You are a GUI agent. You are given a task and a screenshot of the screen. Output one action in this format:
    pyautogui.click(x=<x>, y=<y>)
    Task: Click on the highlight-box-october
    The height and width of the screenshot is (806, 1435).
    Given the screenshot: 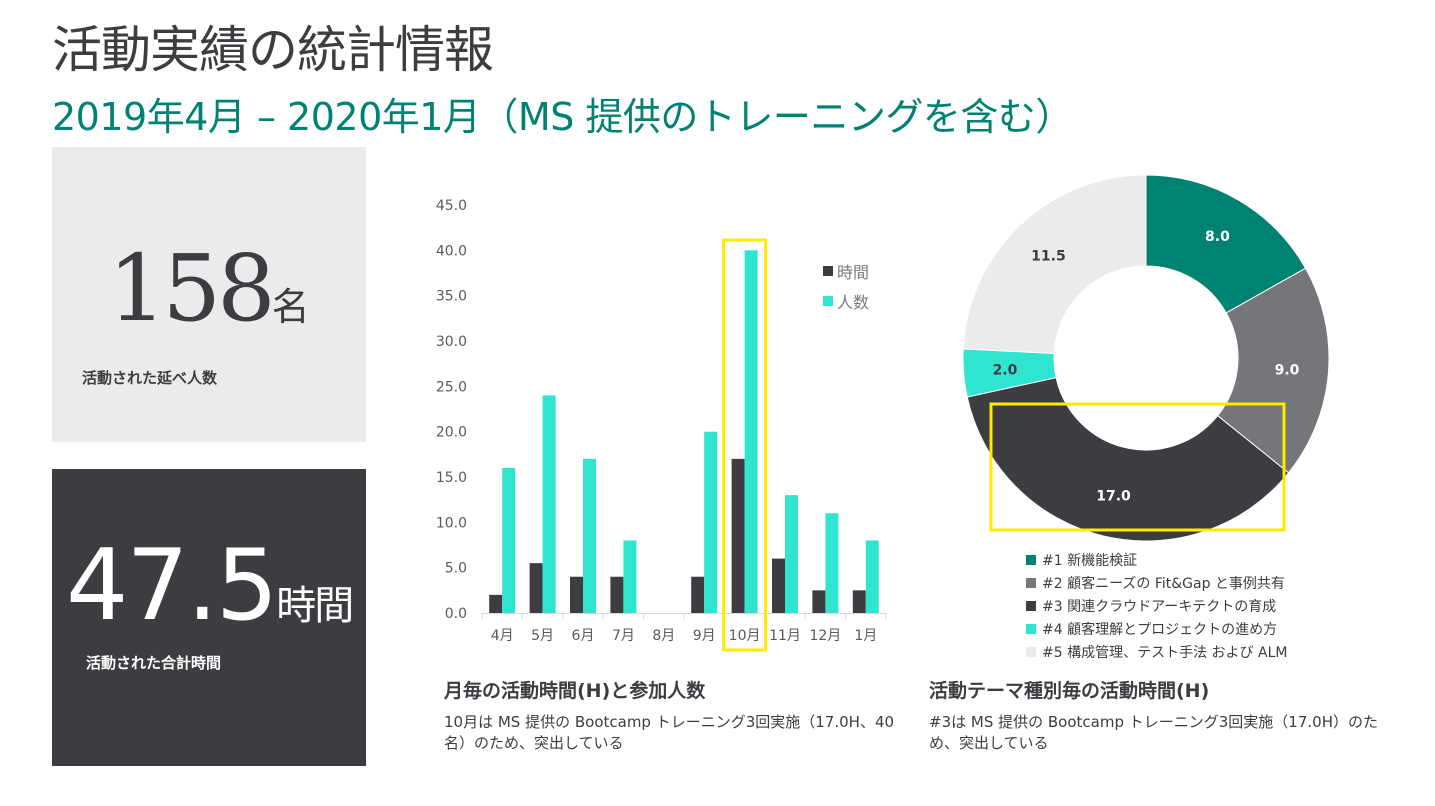 What is the action you would take?
    pyautogui.click(x=745, y=445)
    